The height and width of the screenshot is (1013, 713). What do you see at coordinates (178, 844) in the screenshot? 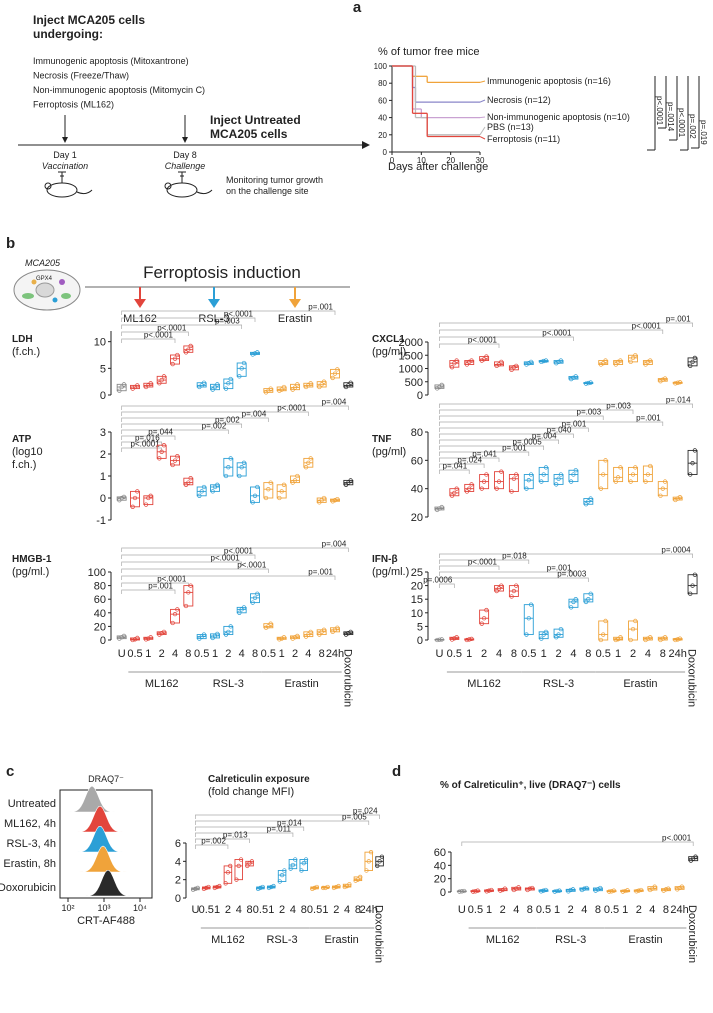
I see `y-tick-label: 6` at bounding box center [178, 844].